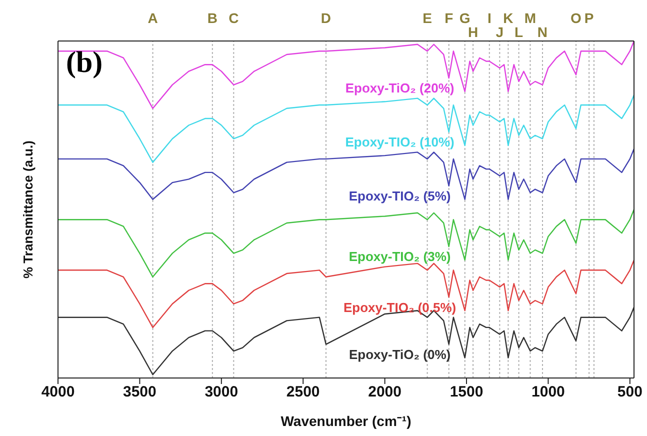 The image size is (647, 436). Describe the element at coordinates (221, 392) in the screenshot. I see `x-tick-label: 3000` at that location.